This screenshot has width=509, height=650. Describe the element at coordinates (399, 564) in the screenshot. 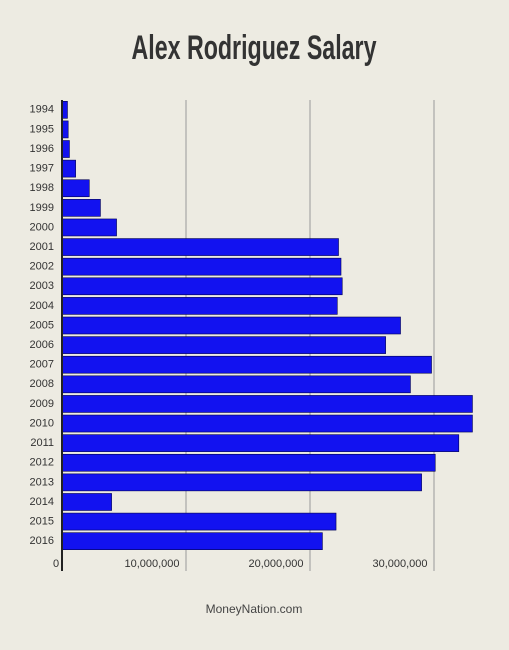

I see `x-tick-label: 30,000,000` at that location.